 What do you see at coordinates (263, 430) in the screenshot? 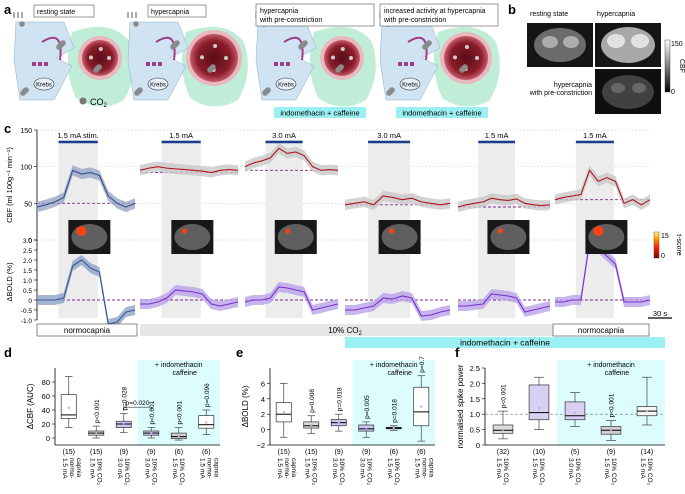
I see `y-tick-label: 0` at bounding box center [263, 430].